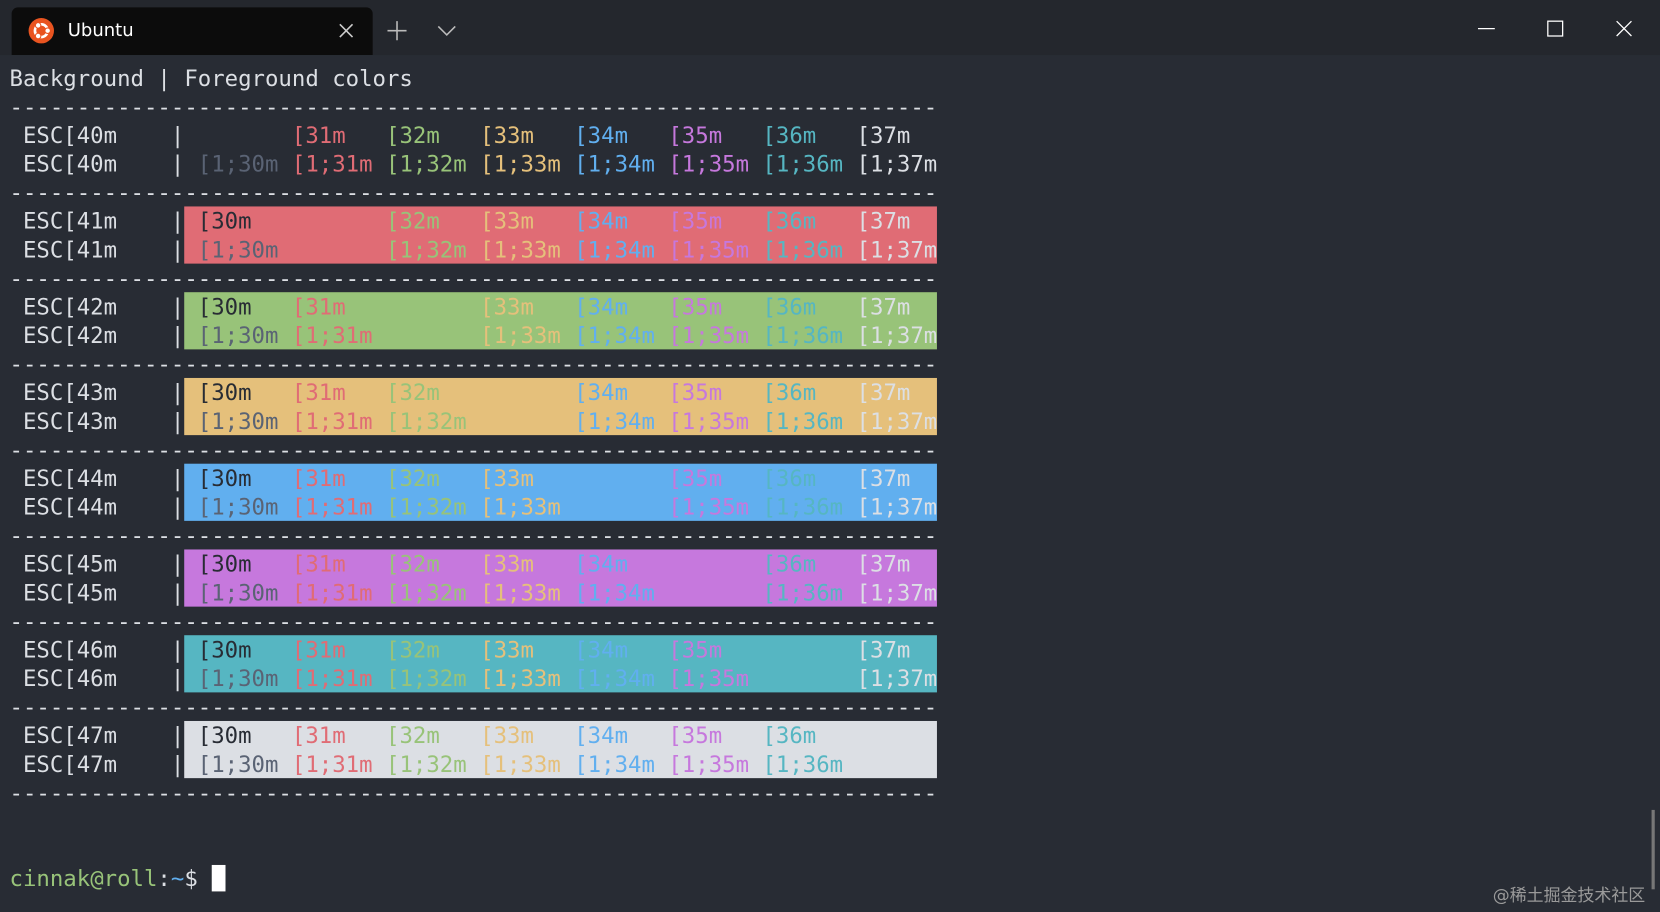 The image size is (1660, 912). Describe the element at coordinates (1555, 28) in the screenshot. I see `maximize-button` at that location.